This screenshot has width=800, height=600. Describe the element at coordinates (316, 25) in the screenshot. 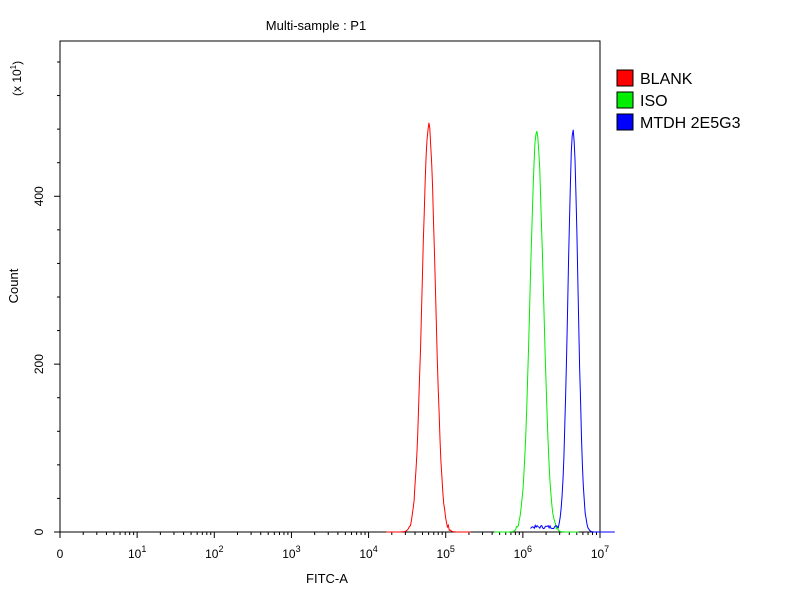

I see `chart-title: Multi-sample : P1` at that location.